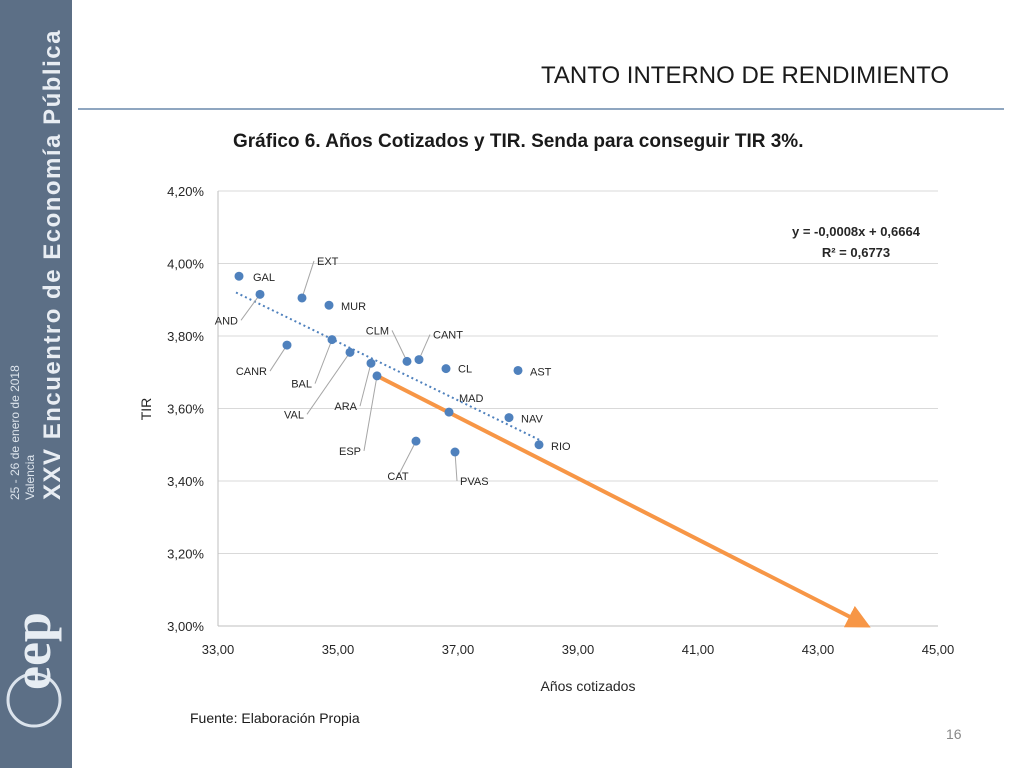 The width and height of the screenshot is (1024, 768). What do you see at coordinates (301, 385) in the screenshot?
I see `point-label: BAL` at bounding box center [301, 385].